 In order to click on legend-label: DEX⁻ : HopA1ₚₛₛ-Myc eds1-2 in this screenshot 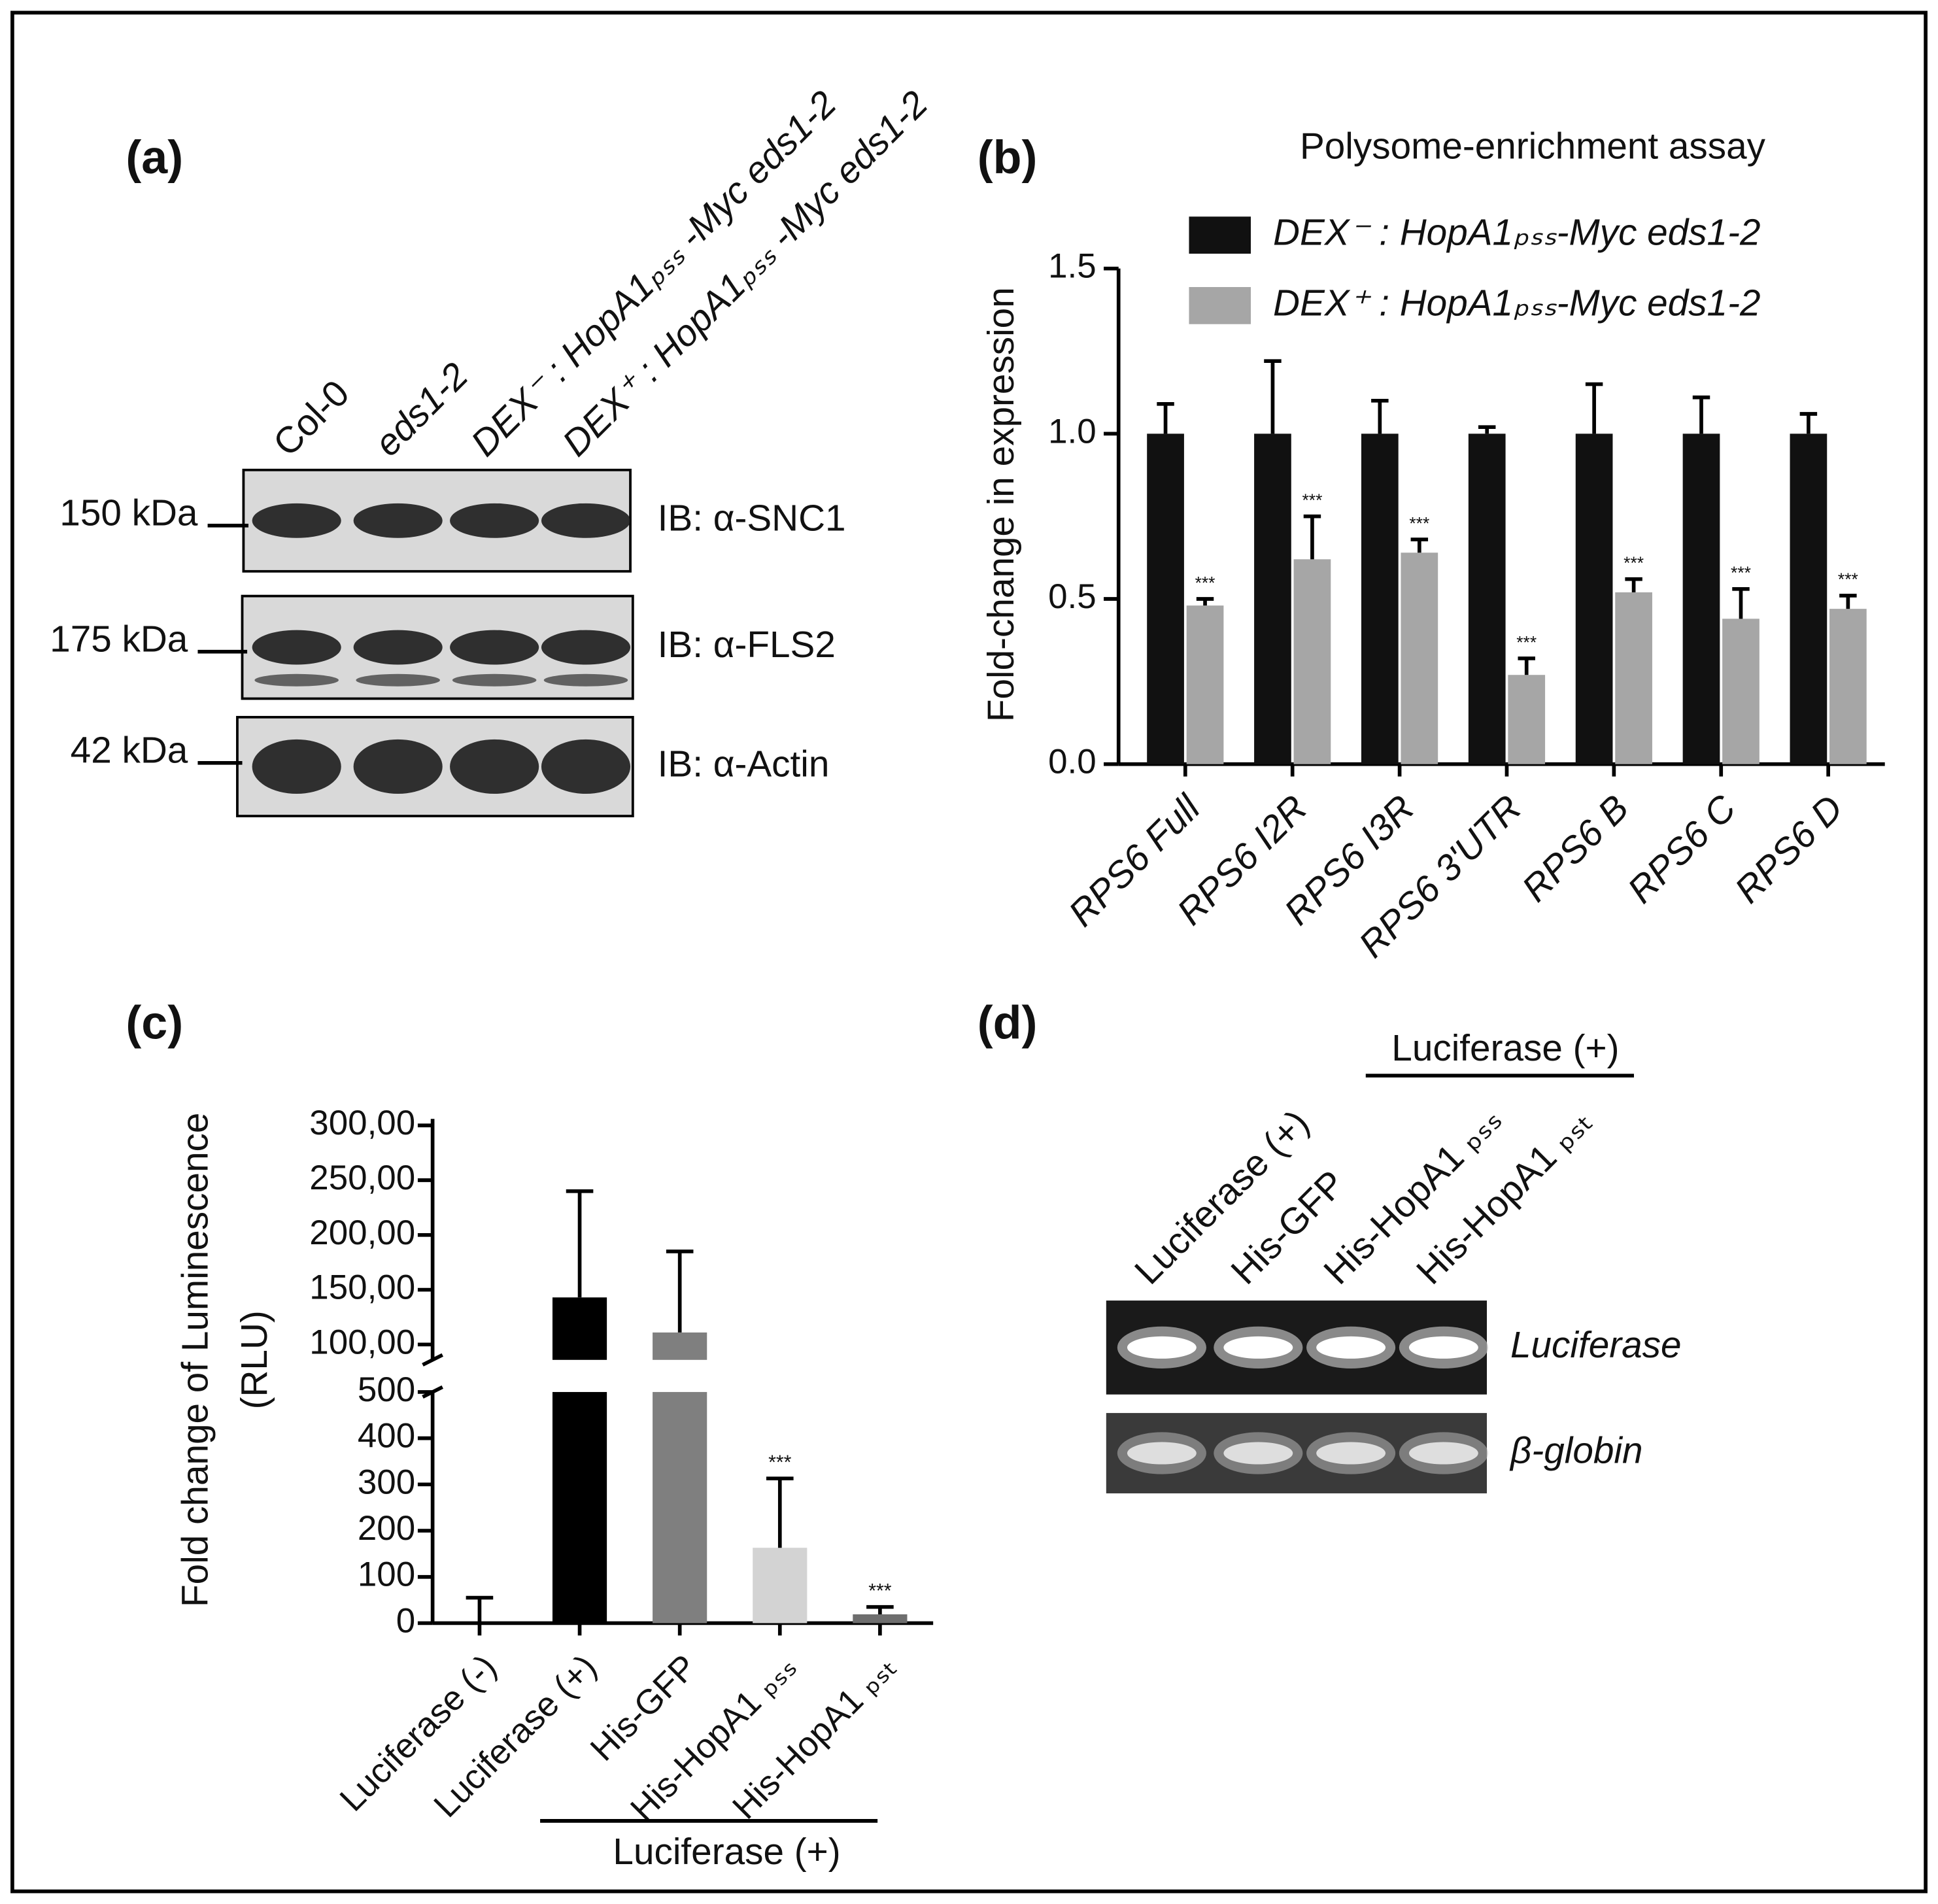, I will do `click(1516, 233)`.